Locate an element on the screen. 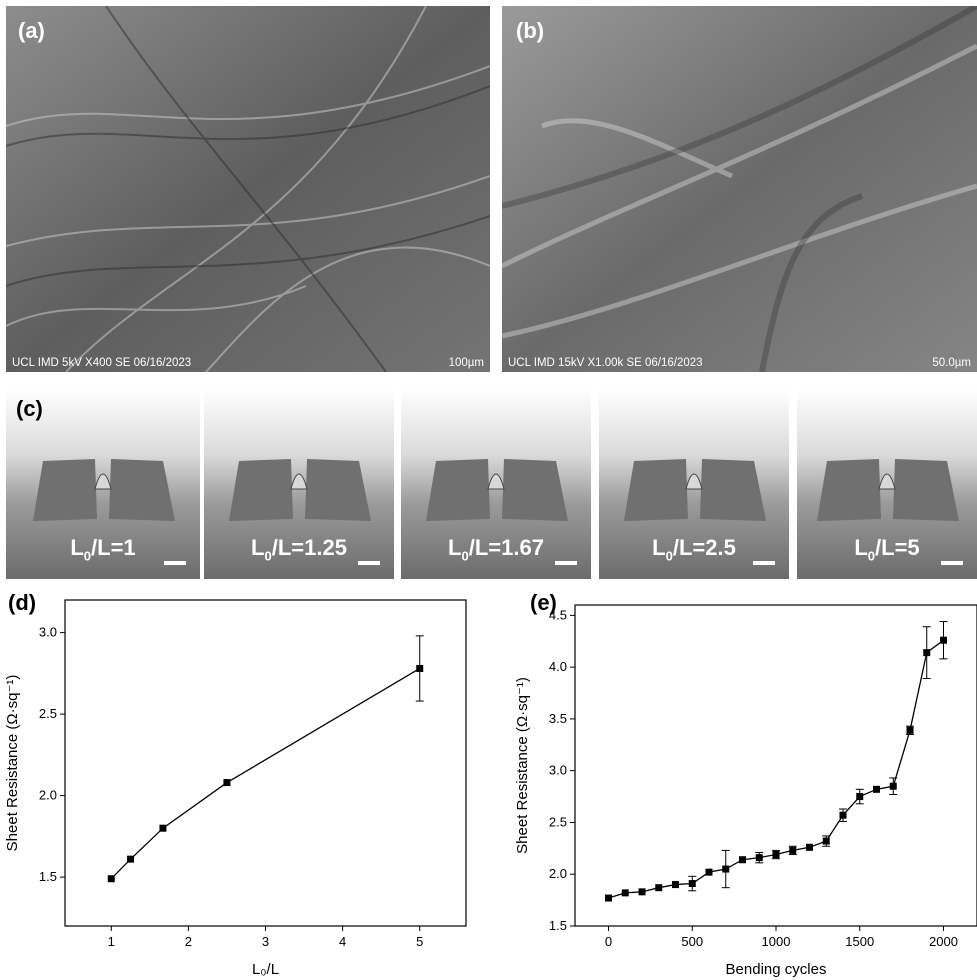 The image size is (977, 980). photo-caption-3: L0/L=1.67 is located at coordinates (496, 549).